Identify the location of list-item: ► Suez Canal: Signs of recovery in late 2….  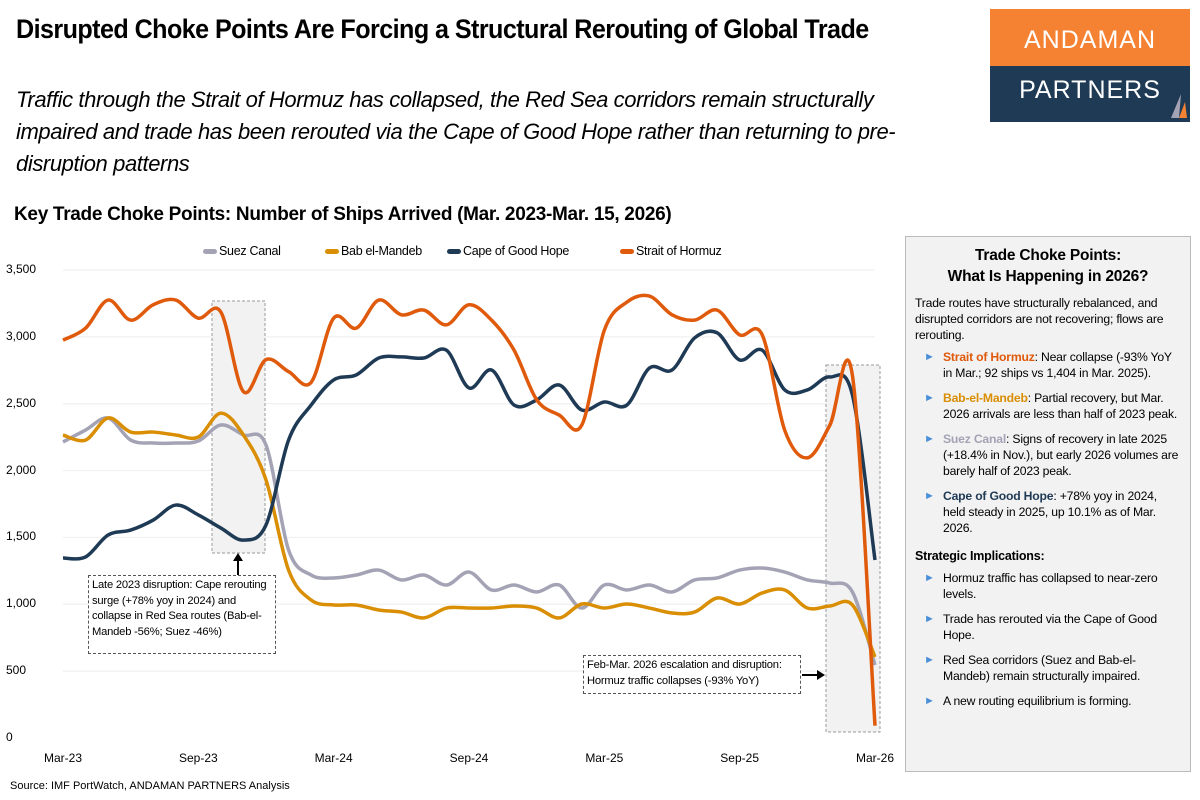
(1048, 455).